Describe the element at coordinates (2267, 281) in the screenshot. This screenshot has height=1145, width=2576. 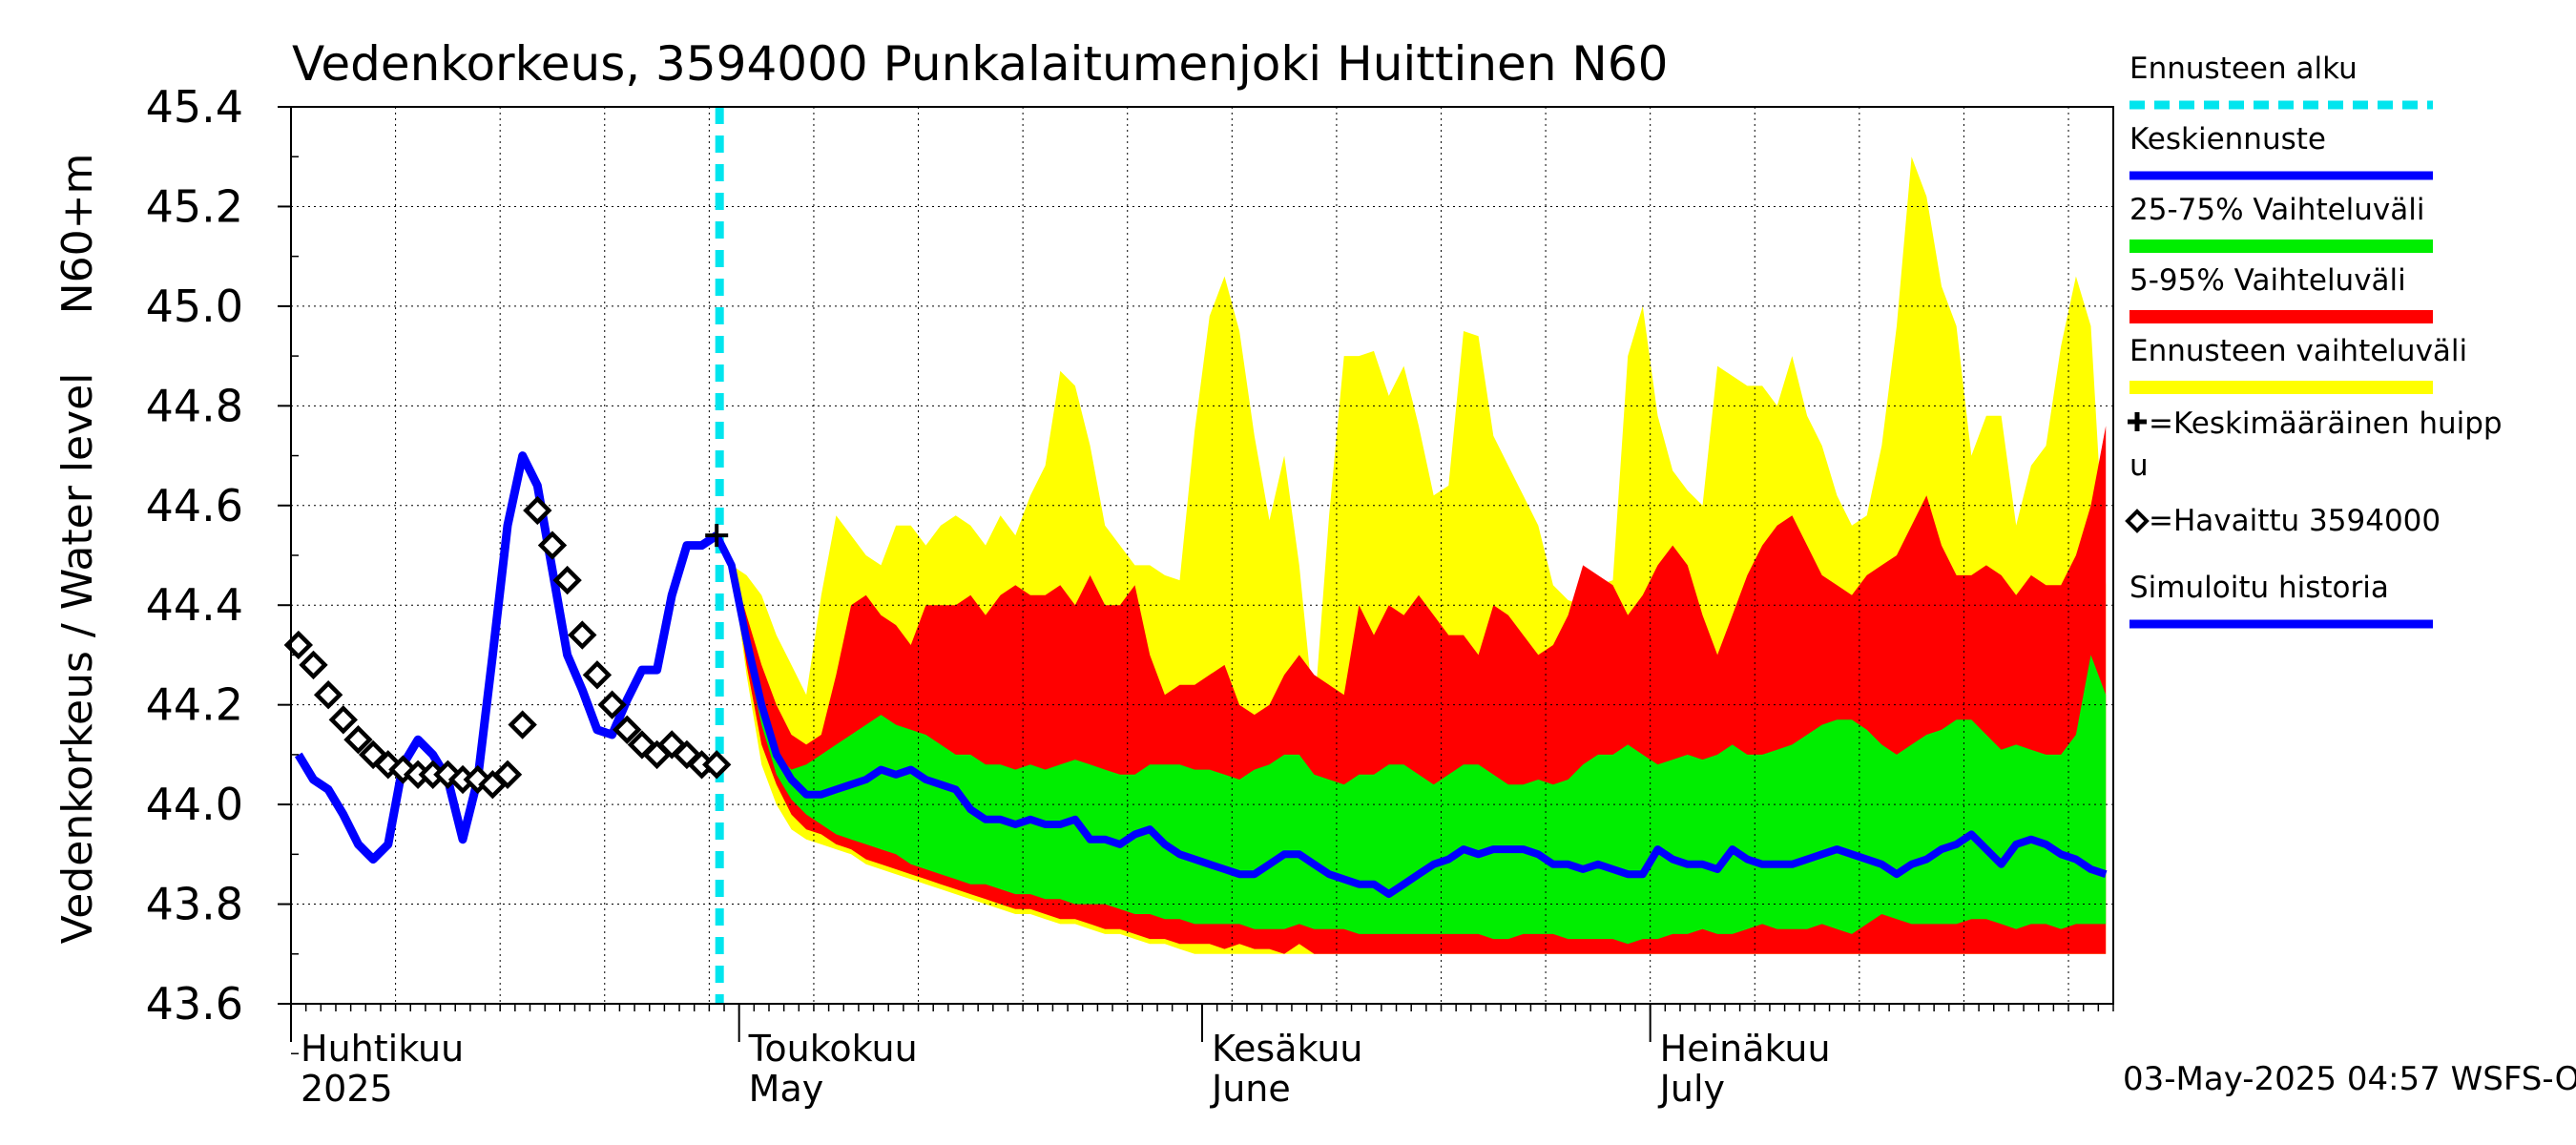
I see `legend-label: 5-95% Vaihteluväli` at that location.